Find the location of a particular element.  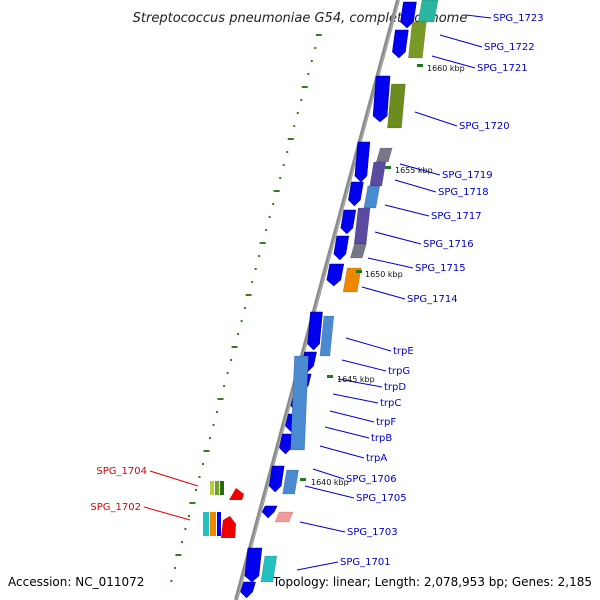

gene-label-spg-1722: SPG_1722 is located at coordinates (509, 47).